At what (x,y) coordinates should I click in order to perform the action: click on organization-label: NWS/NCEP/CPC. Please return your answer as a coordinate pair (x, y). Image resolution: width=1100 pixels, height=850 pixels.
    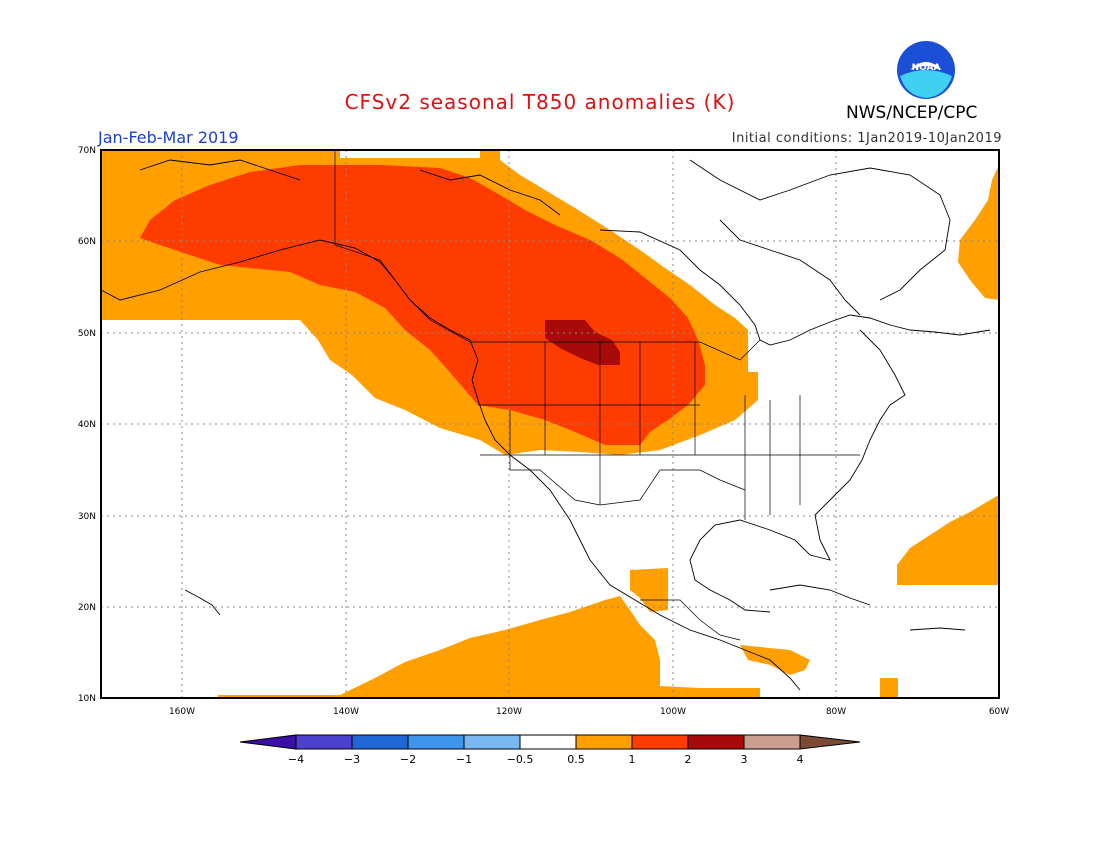
    Looking at the image, I should click on (912, 113).